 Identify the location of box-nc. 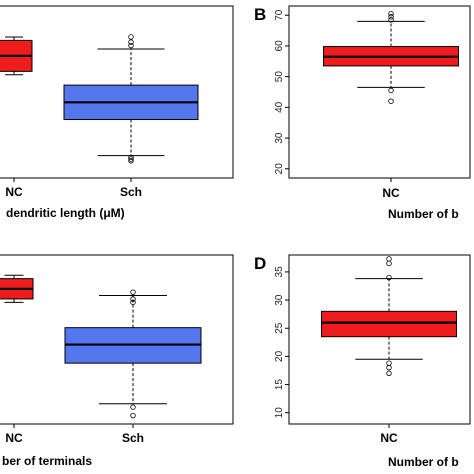
(389, 324).